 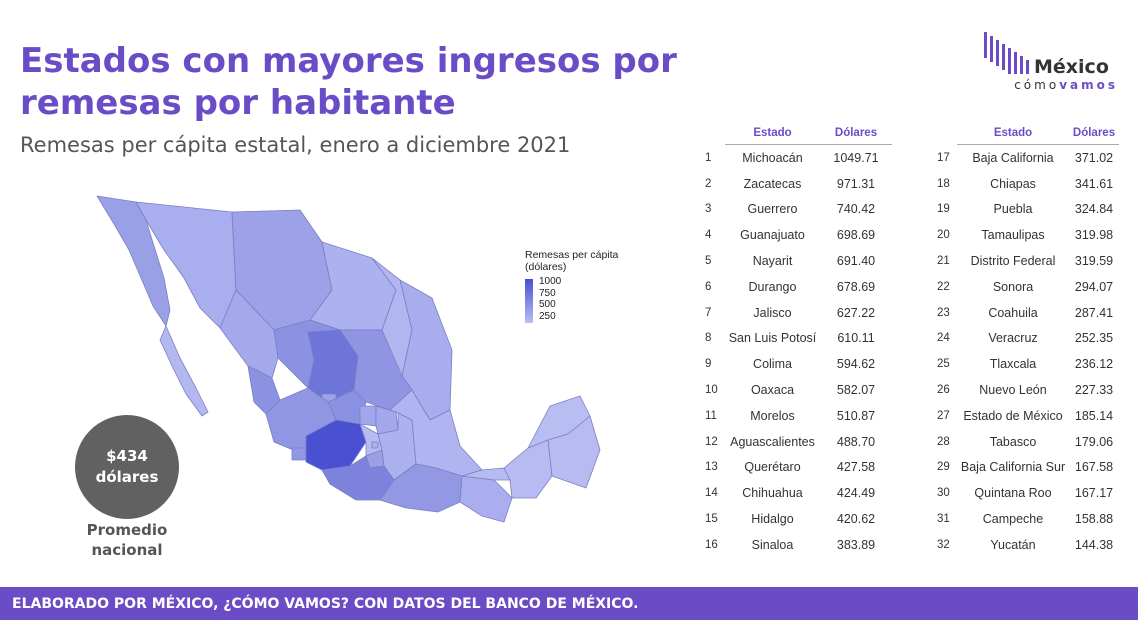 What do you see at coordinates (772, 441) in the screenshot?
I see `estado-cell: Aguascalientes` at bounding box center [772, 441].